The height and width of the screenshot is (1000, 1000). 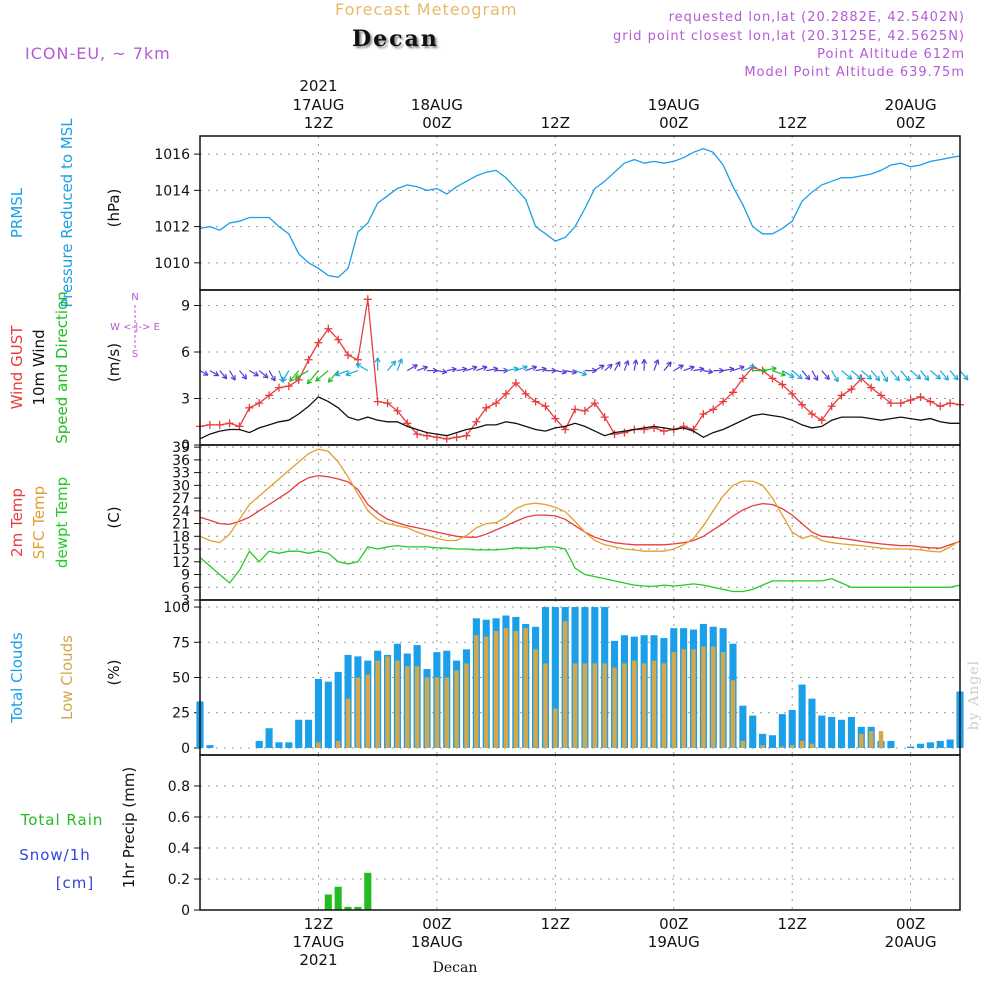 What do you see at coordinates (555, 924) in the screenshot?
I see `bottom-time-label: 12Z` at bounding box center [555, 924].